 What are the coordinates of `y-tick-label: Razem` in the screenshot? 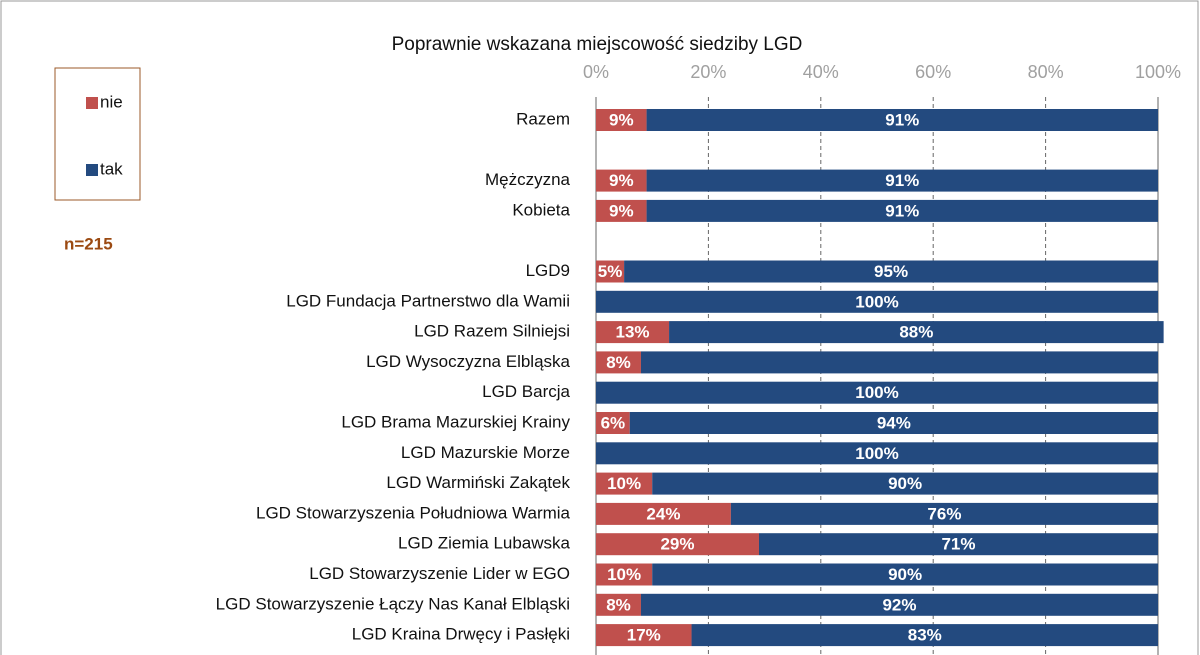 It's located at (543, 118).